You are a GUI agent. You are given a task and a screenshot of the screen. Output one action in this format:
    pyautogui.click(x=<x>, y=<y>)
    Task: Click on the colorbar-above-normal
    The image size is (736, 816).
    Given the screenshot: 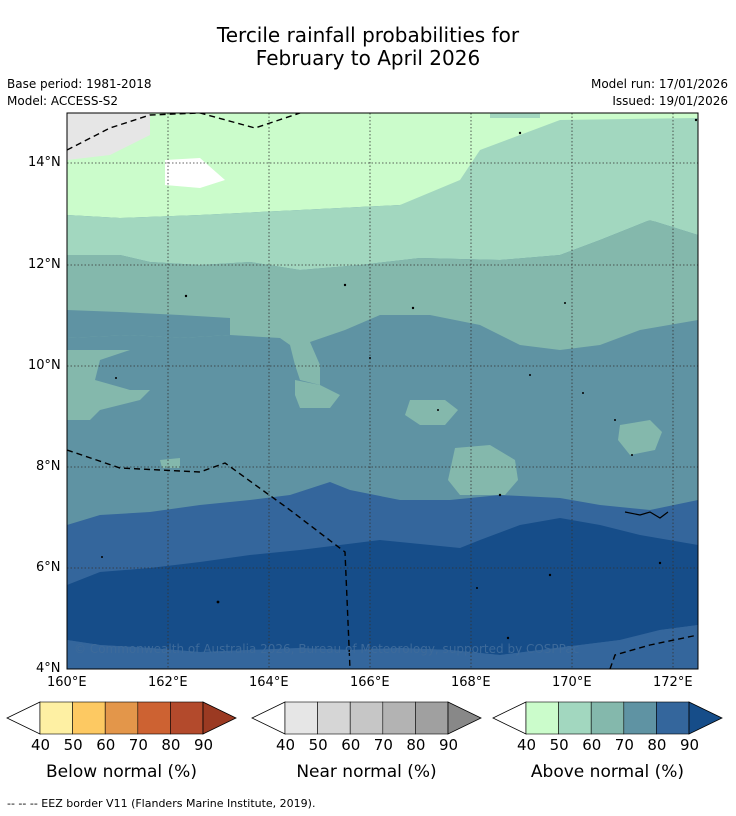 What is the action you would take?
    pyautogui.click(x=607, y=718)
    